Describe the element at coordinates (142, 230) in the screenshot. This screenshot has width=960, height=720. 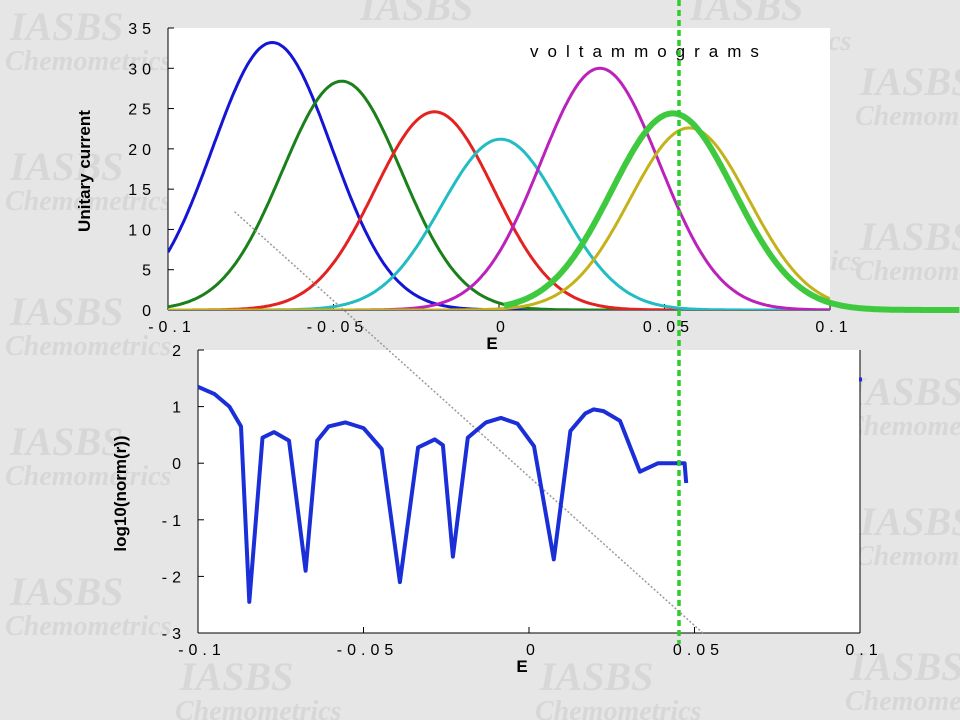
I see `y-tick-label: 10` at that location.